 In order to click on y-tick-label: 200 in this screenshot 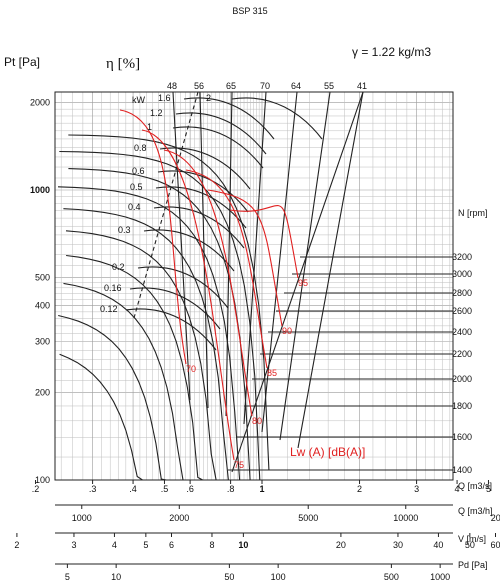, I will do `click(42, 393)`.